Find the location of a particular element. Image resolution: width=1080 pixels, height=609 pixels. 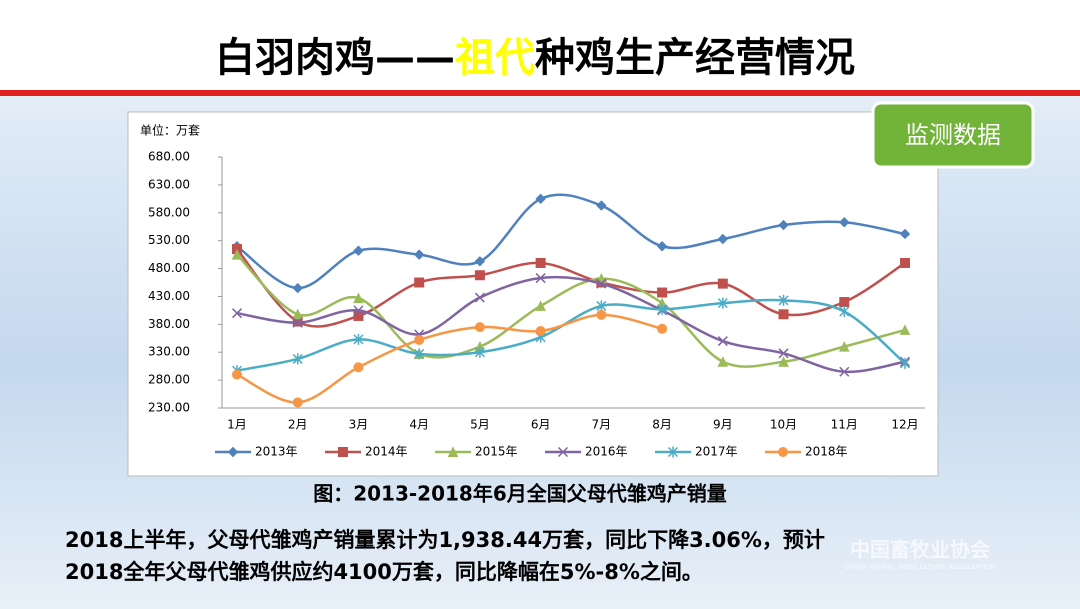

y-tick-label: 280.00 is located at coordinates (169, 380).